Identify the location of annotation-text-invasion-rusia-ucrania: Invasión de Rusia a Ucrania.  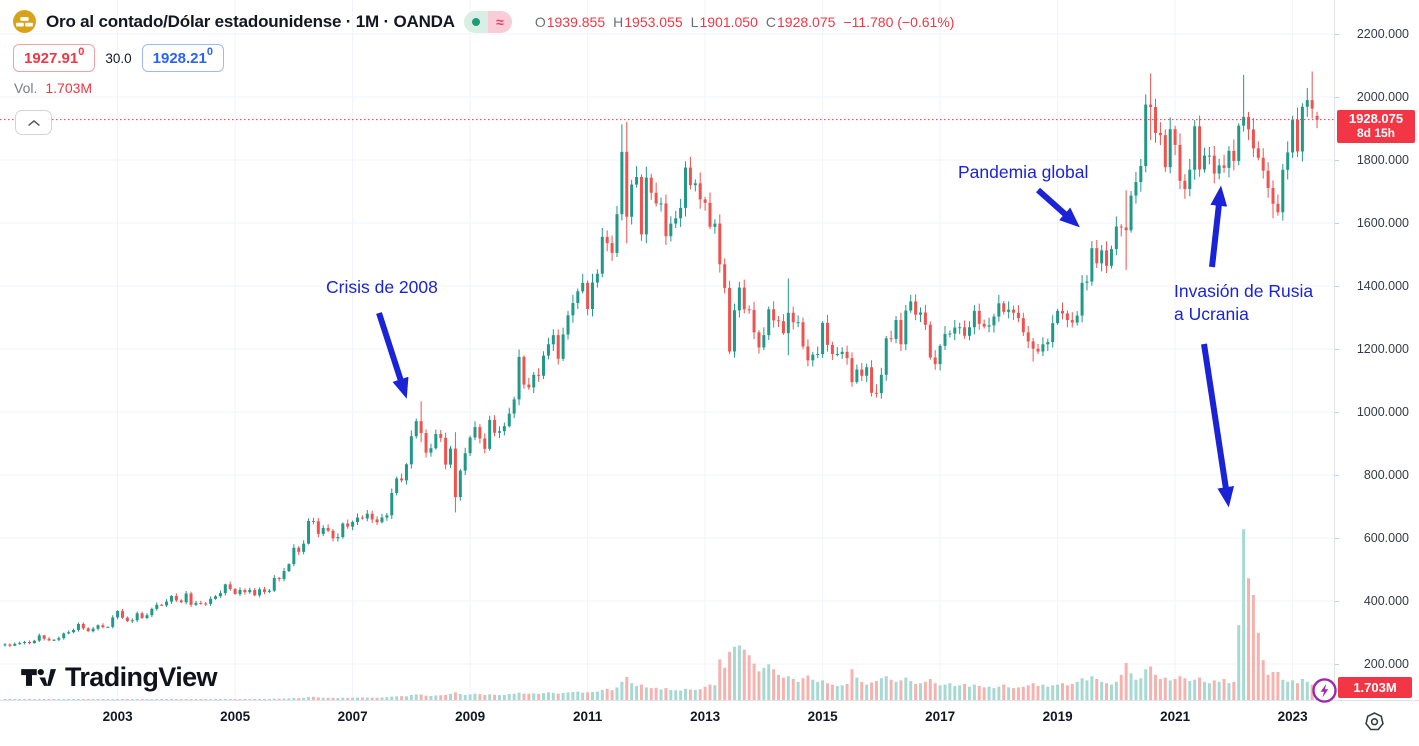
(1243, 303).